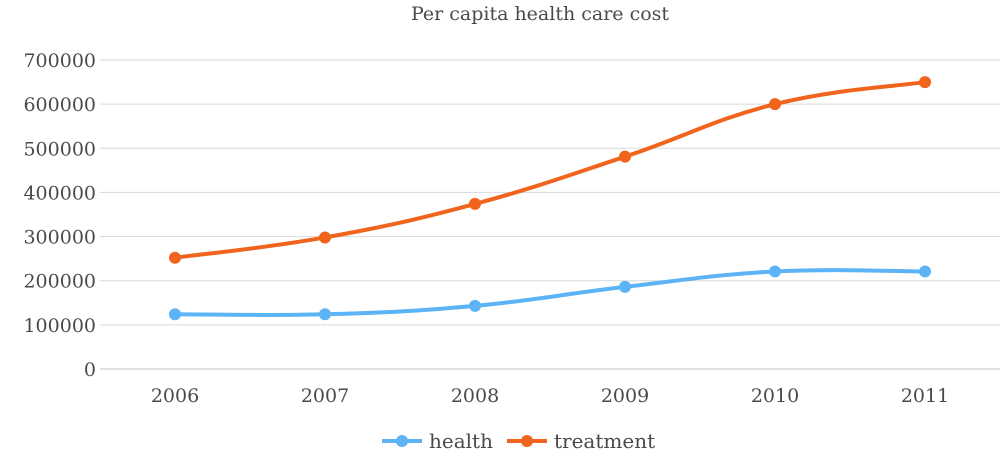  What do you see at coordinates (59, 282) in the screenshot?
I see `y-tick-label: 200000` at bounding box center [59, 282].